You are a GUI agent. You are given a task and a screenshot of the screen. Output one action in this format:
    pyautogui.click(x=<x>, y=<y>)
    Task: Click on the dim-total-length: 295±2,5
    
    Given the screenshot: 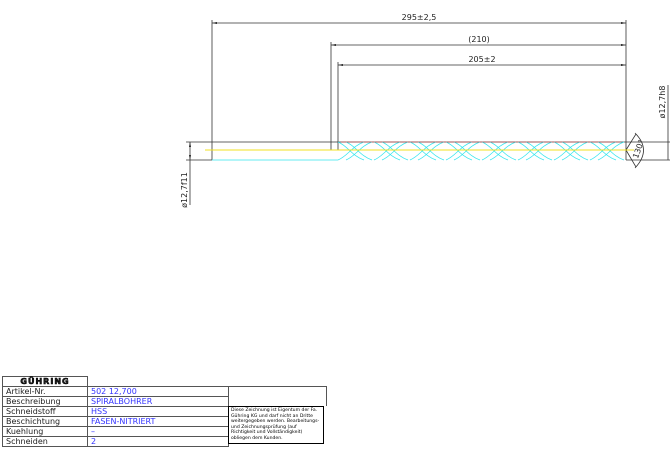 What is the action you would take?
    pyautogui.click(x=419, y=17)
    